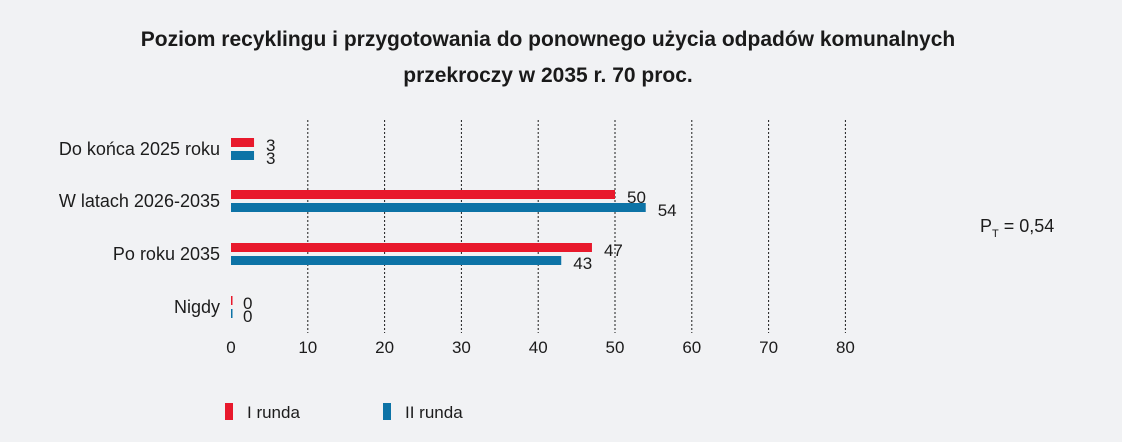  What do you see at coordinates (582, 263) in the screenshot?
I see `data-label: 43` at bounding box center [582, 263].